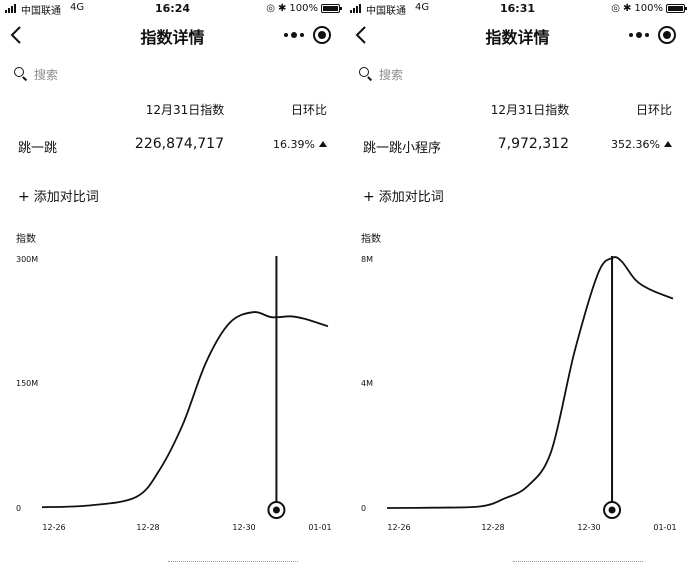  I want to click on series-line, so click(185, 410).